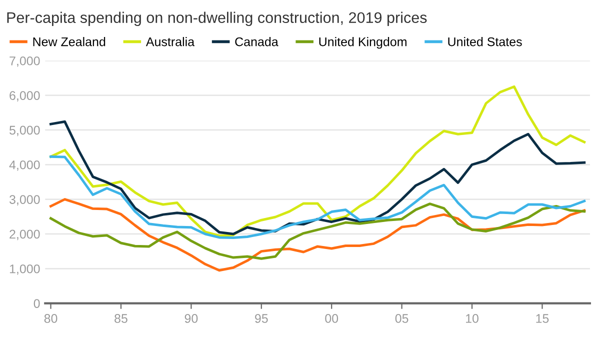 The width and height of the screenshot is (602, 337). Describe the element at coordinates (542, 318) in the screenshot. I see `x-tick-label: 15` at that location.